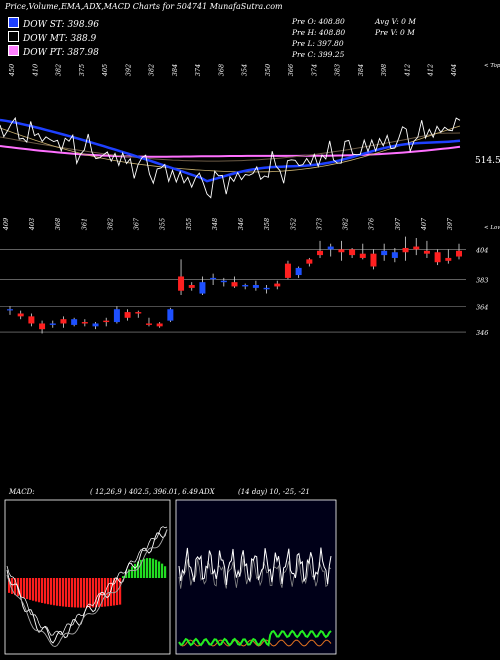 Image resolution: width=500 pixels, height=660 pixels. Describe the element at coordinates (230, 151) in the screenshot. I see `ema-pink-line` at that location.